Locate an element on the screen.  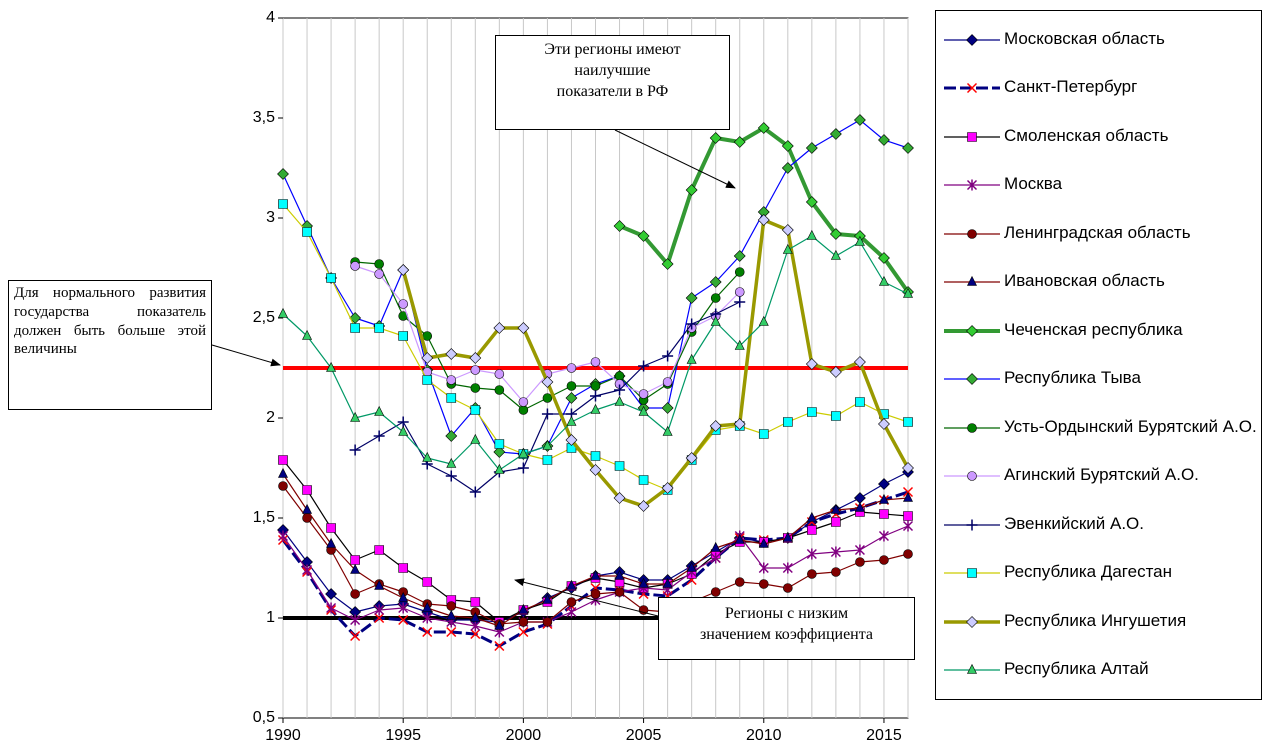
y-tick-label: 3 is located at coordinates (270, 217).